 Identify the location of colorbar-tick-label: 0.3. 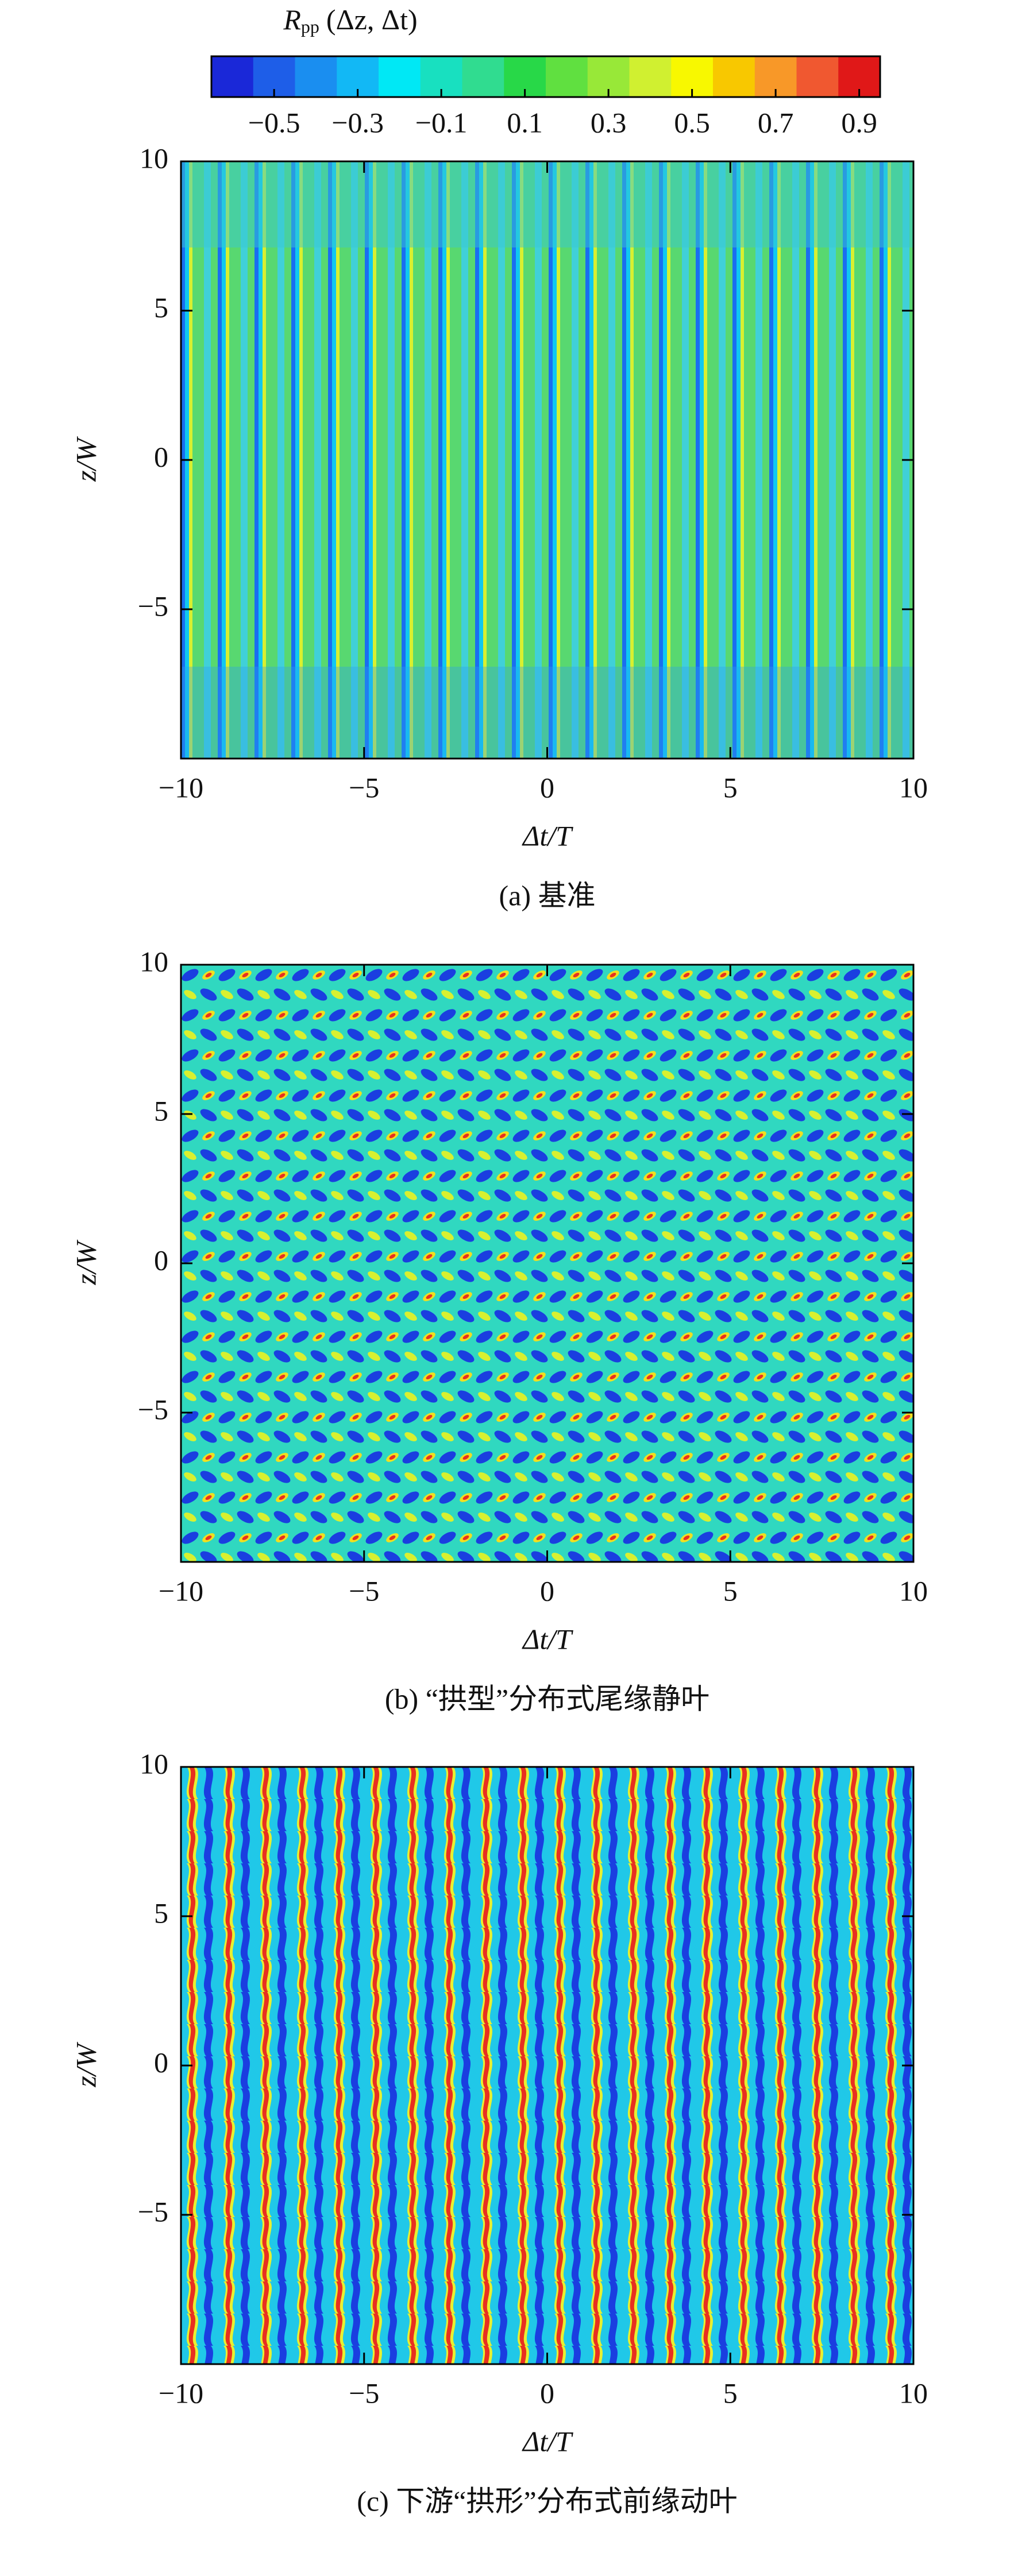
(609, 122).